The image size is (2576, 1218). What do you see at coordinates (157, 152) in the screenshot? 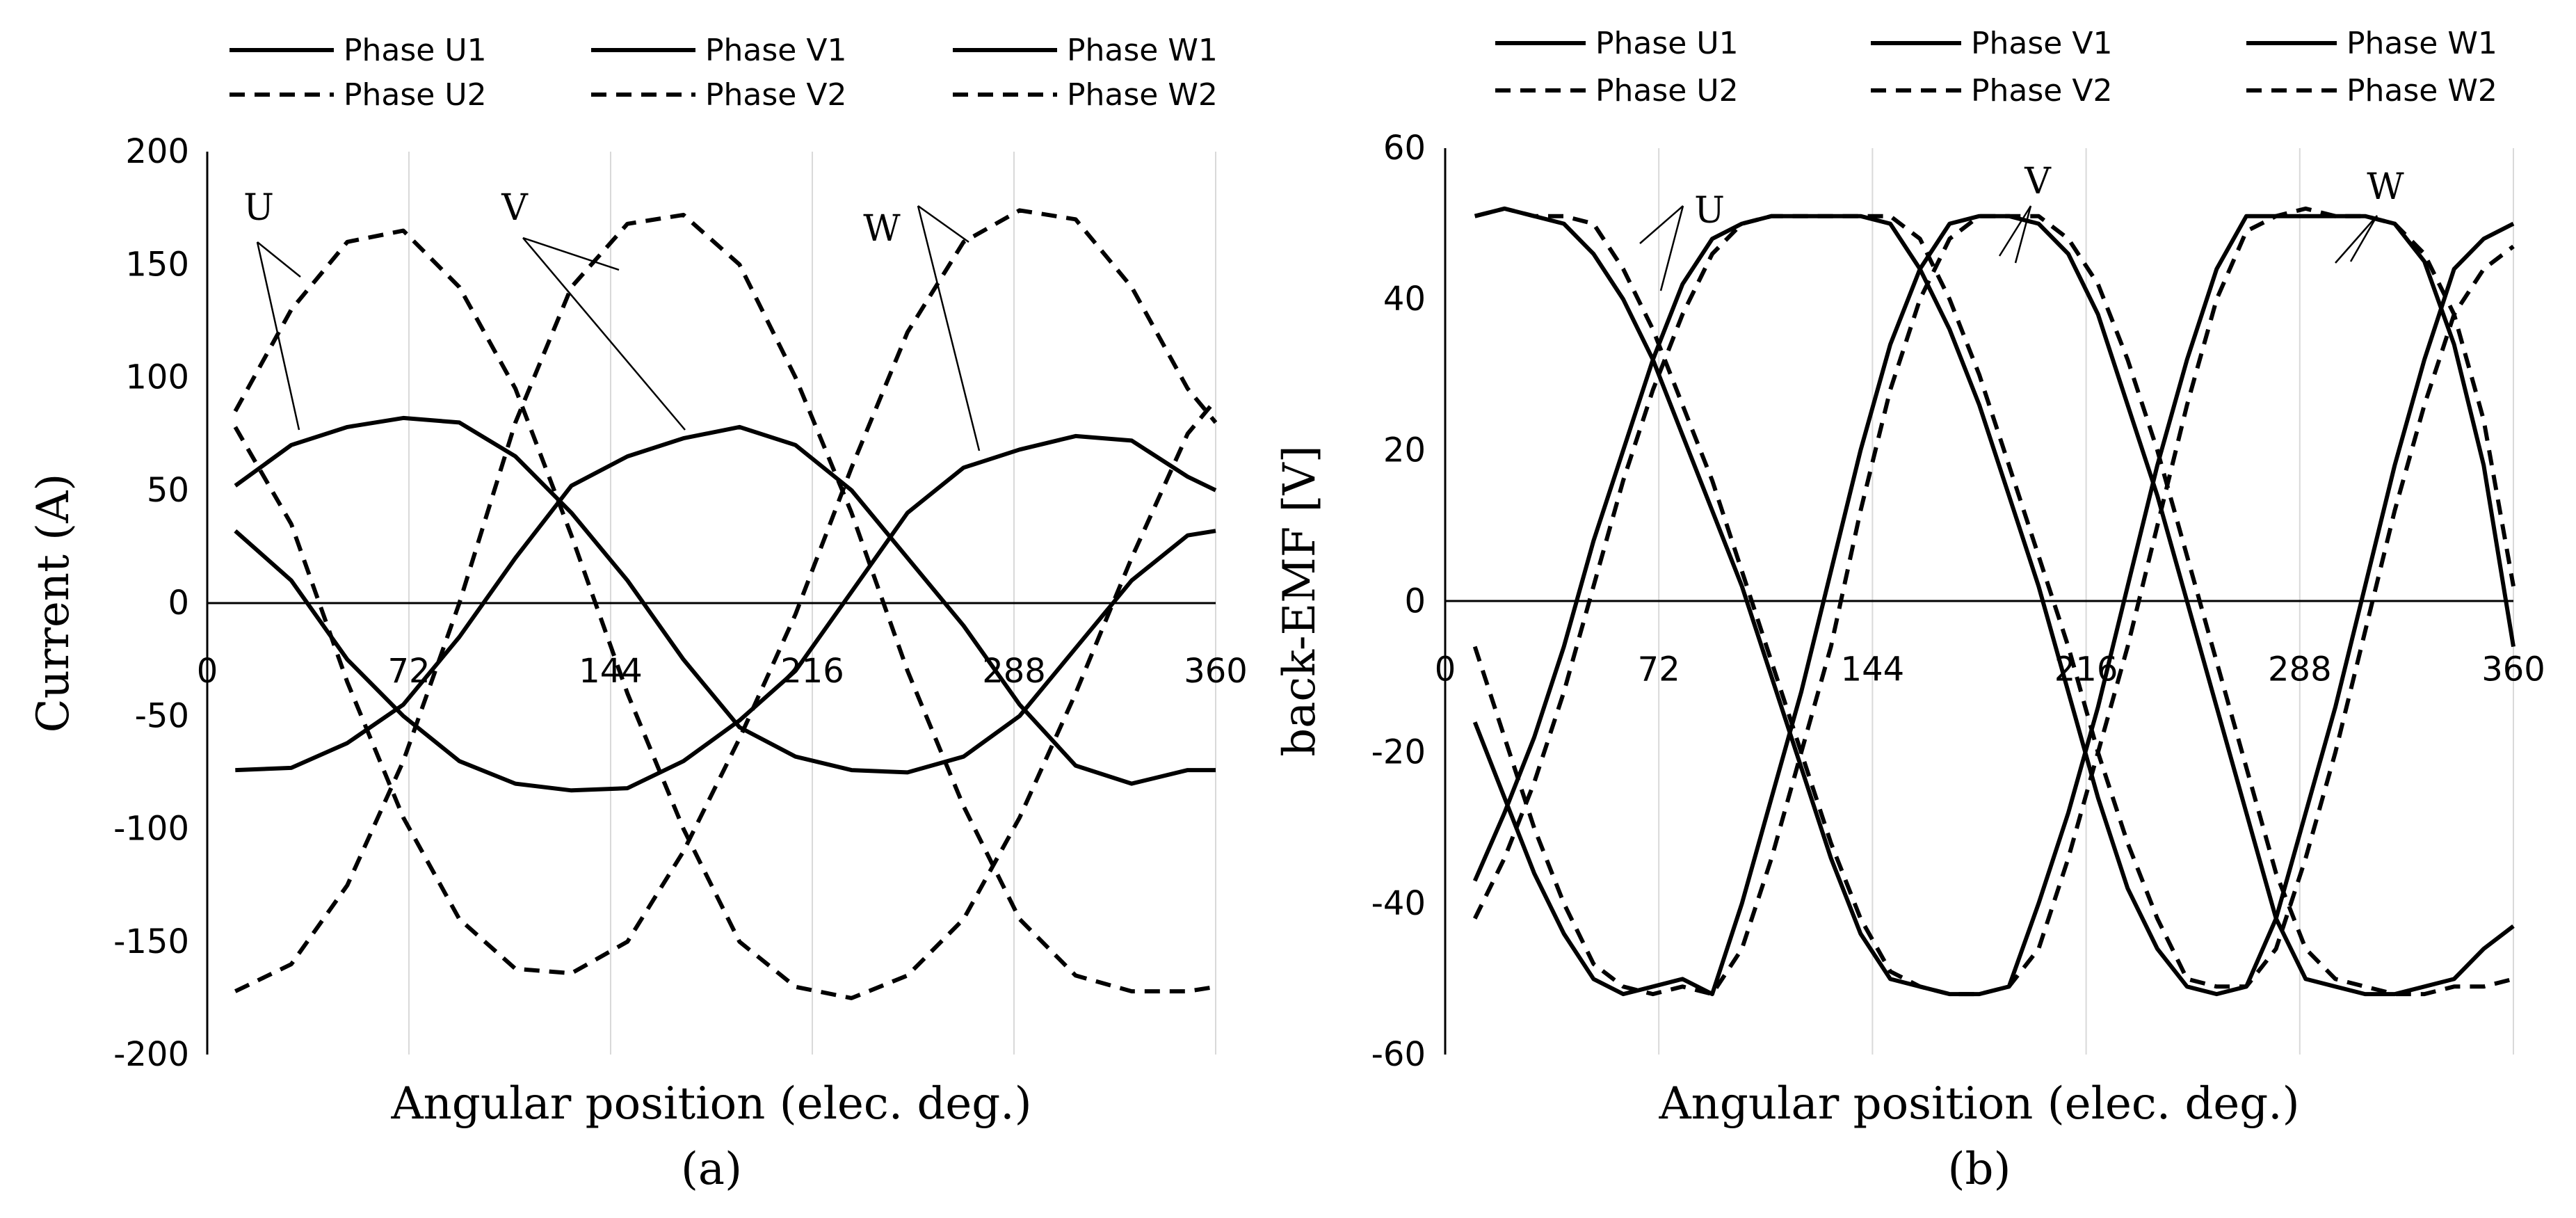
I see `y-tick-label: 200` at bounding box center [157, 152].